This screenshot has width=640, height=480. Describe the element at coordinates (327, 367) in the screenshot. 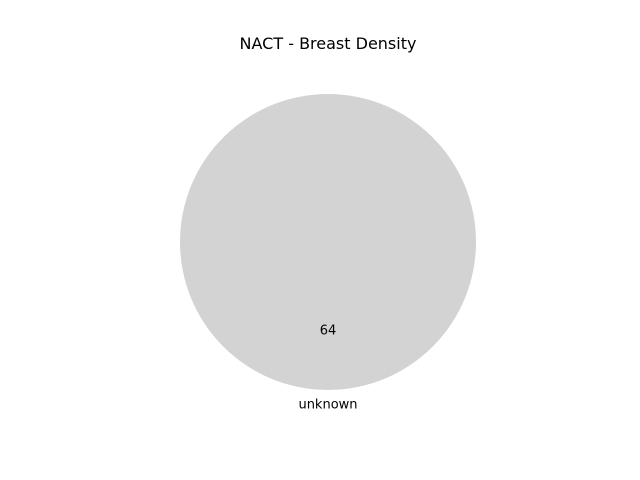

I see `pie-labels: unknown 64` at that location.